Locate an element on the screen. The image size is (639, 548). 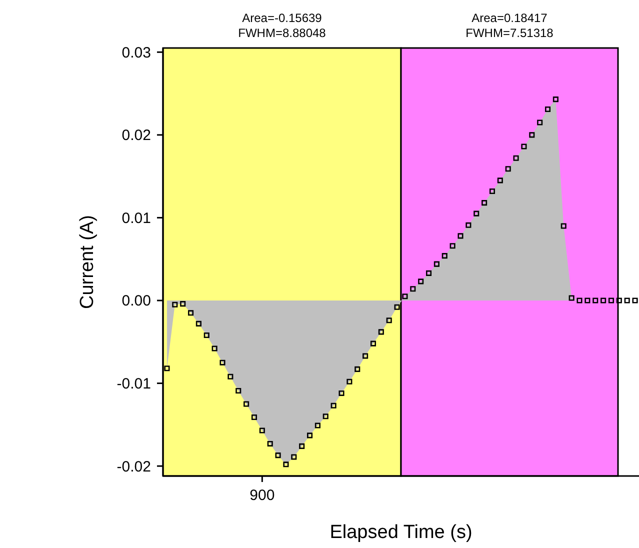
y-tick-label: -0.02 is located at coordinates (133, 467).